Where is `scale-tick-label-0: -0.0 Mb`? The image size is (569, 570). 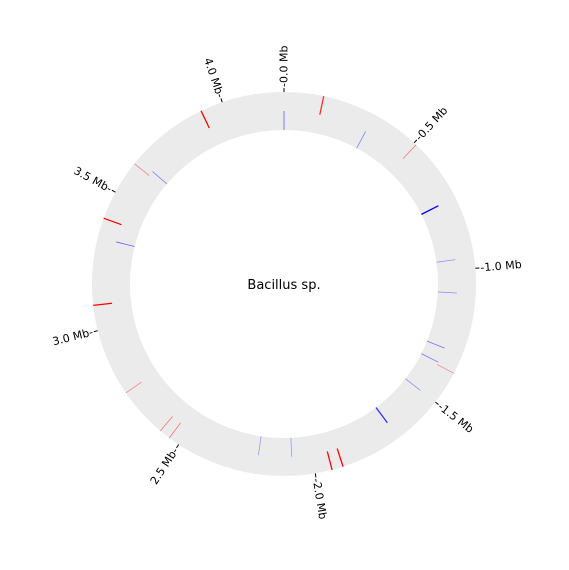
scale-tick-label-0: -0.0 Mb is located at coordinates (284, 66).